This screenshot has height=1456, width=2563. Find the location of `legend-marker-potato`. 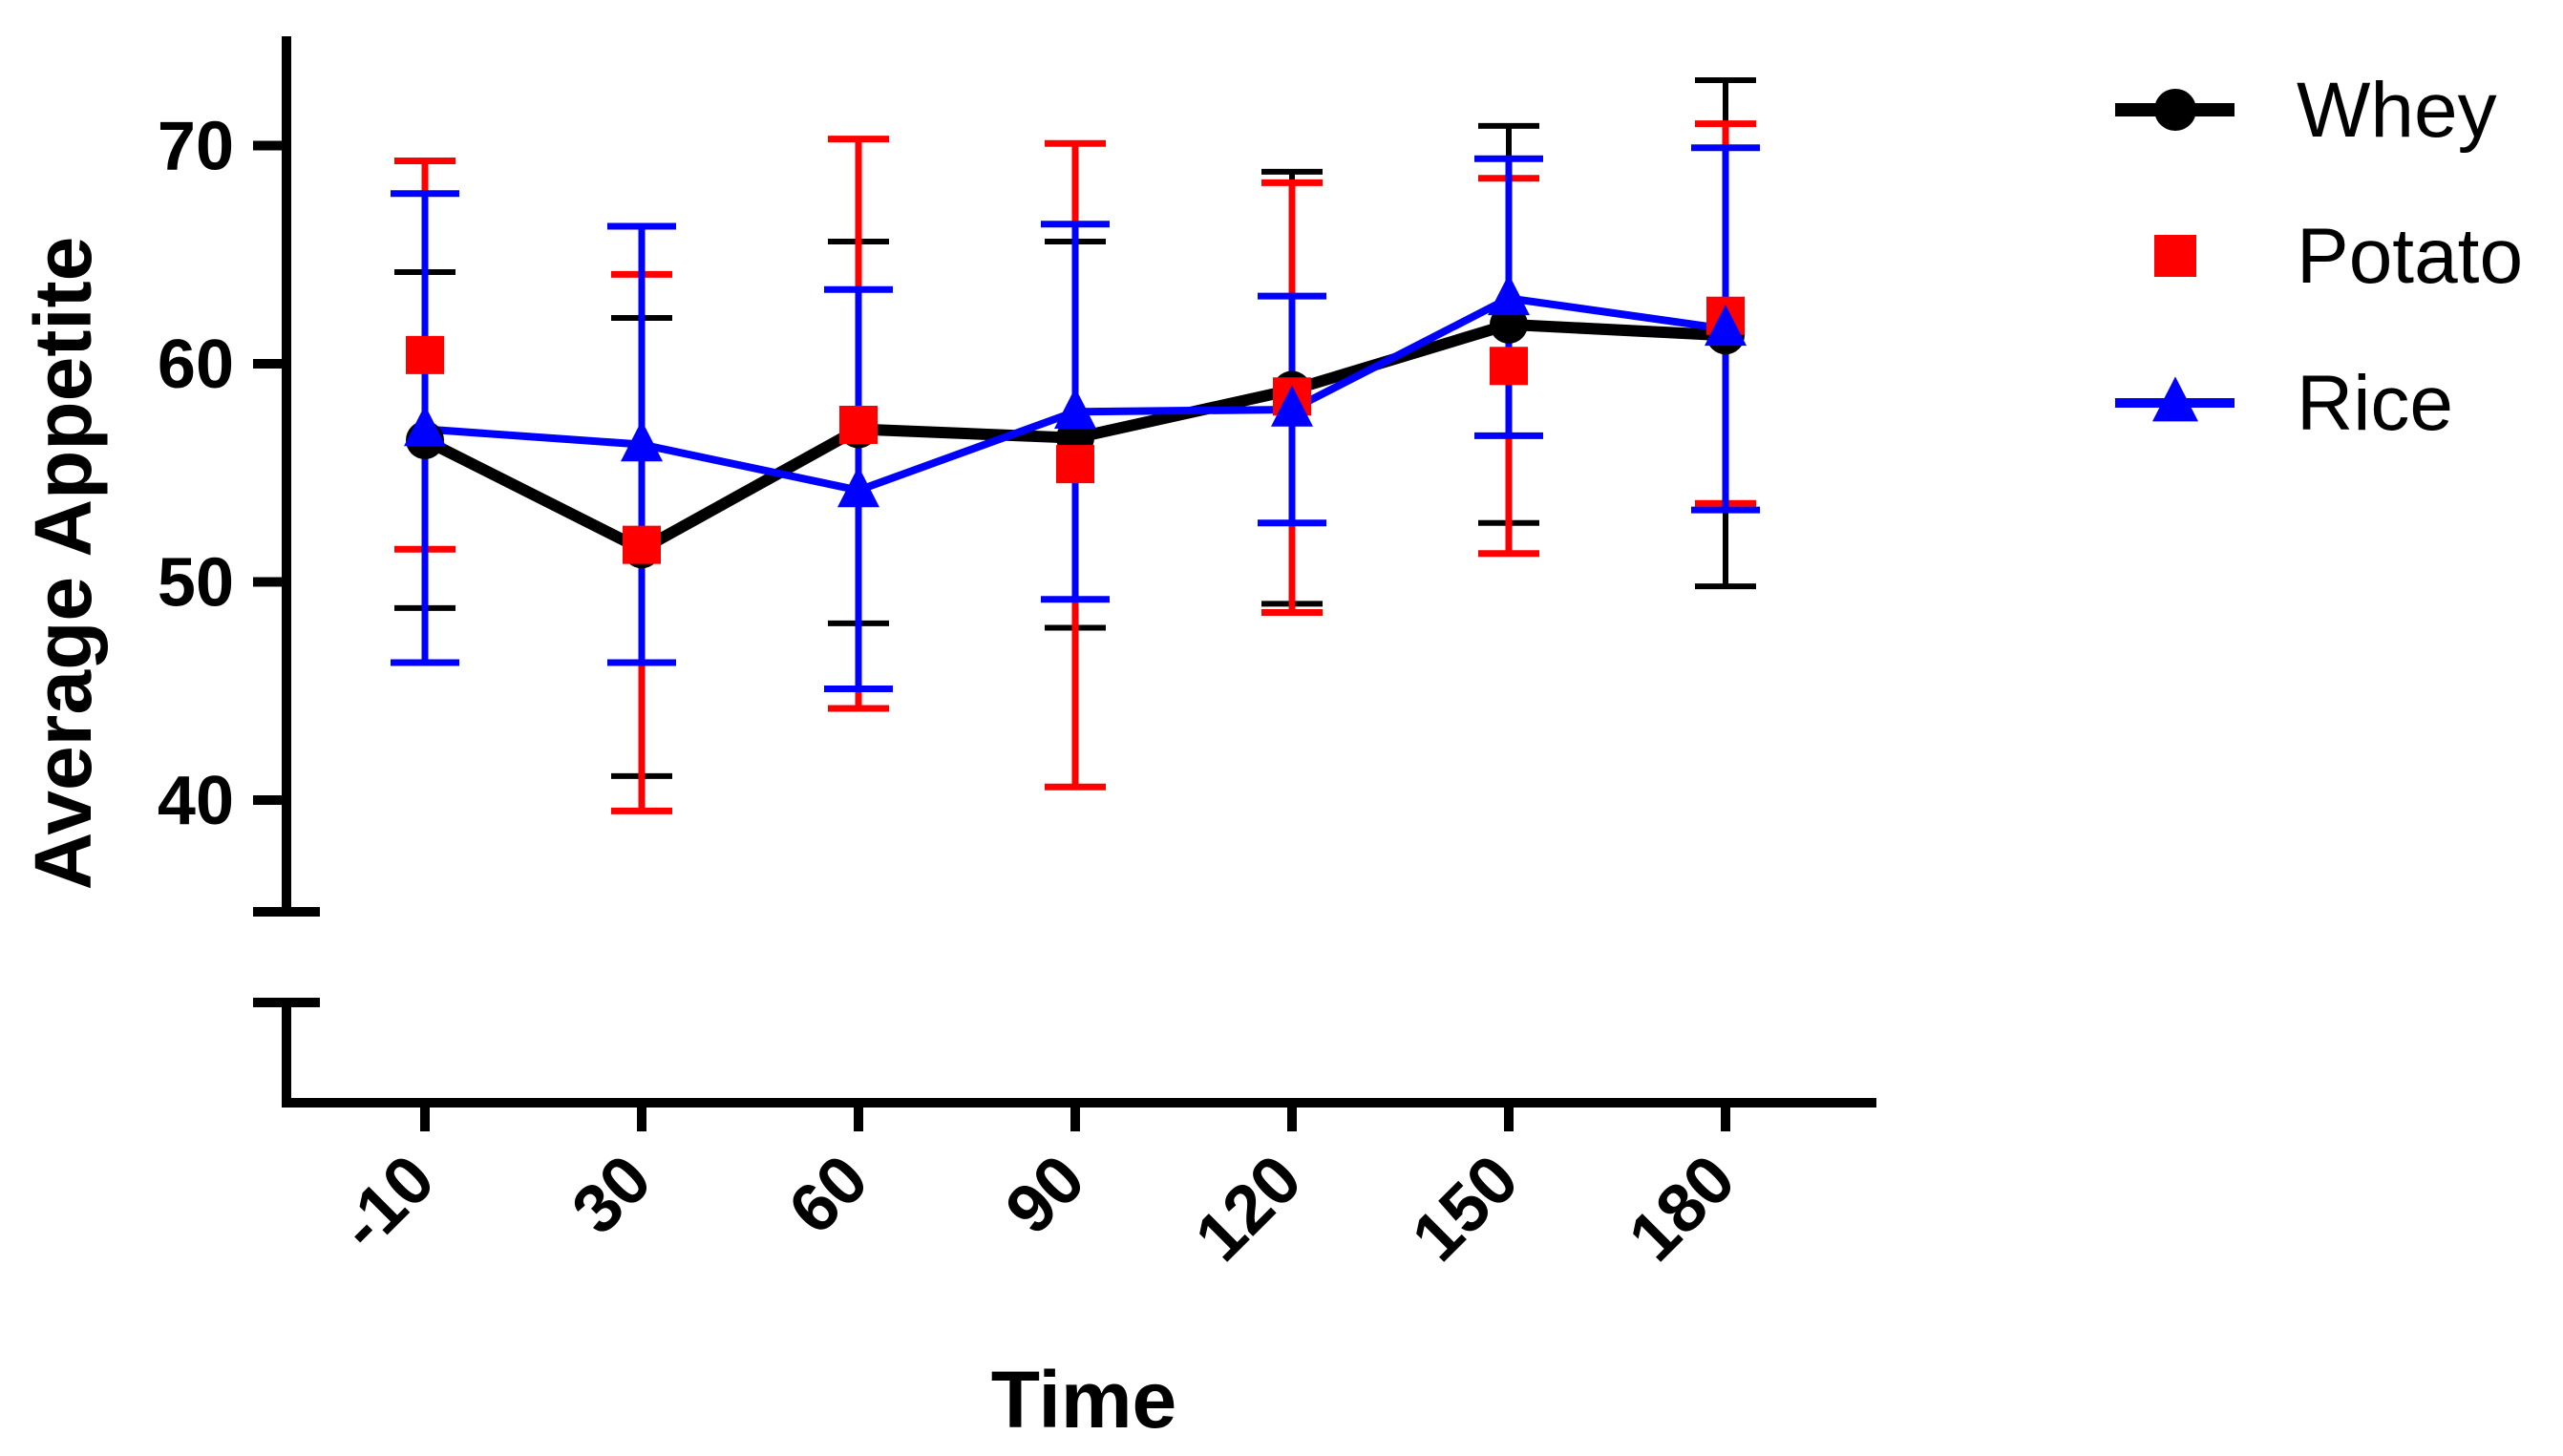

legend-marker-potato is located at coordinates (2175, 256).